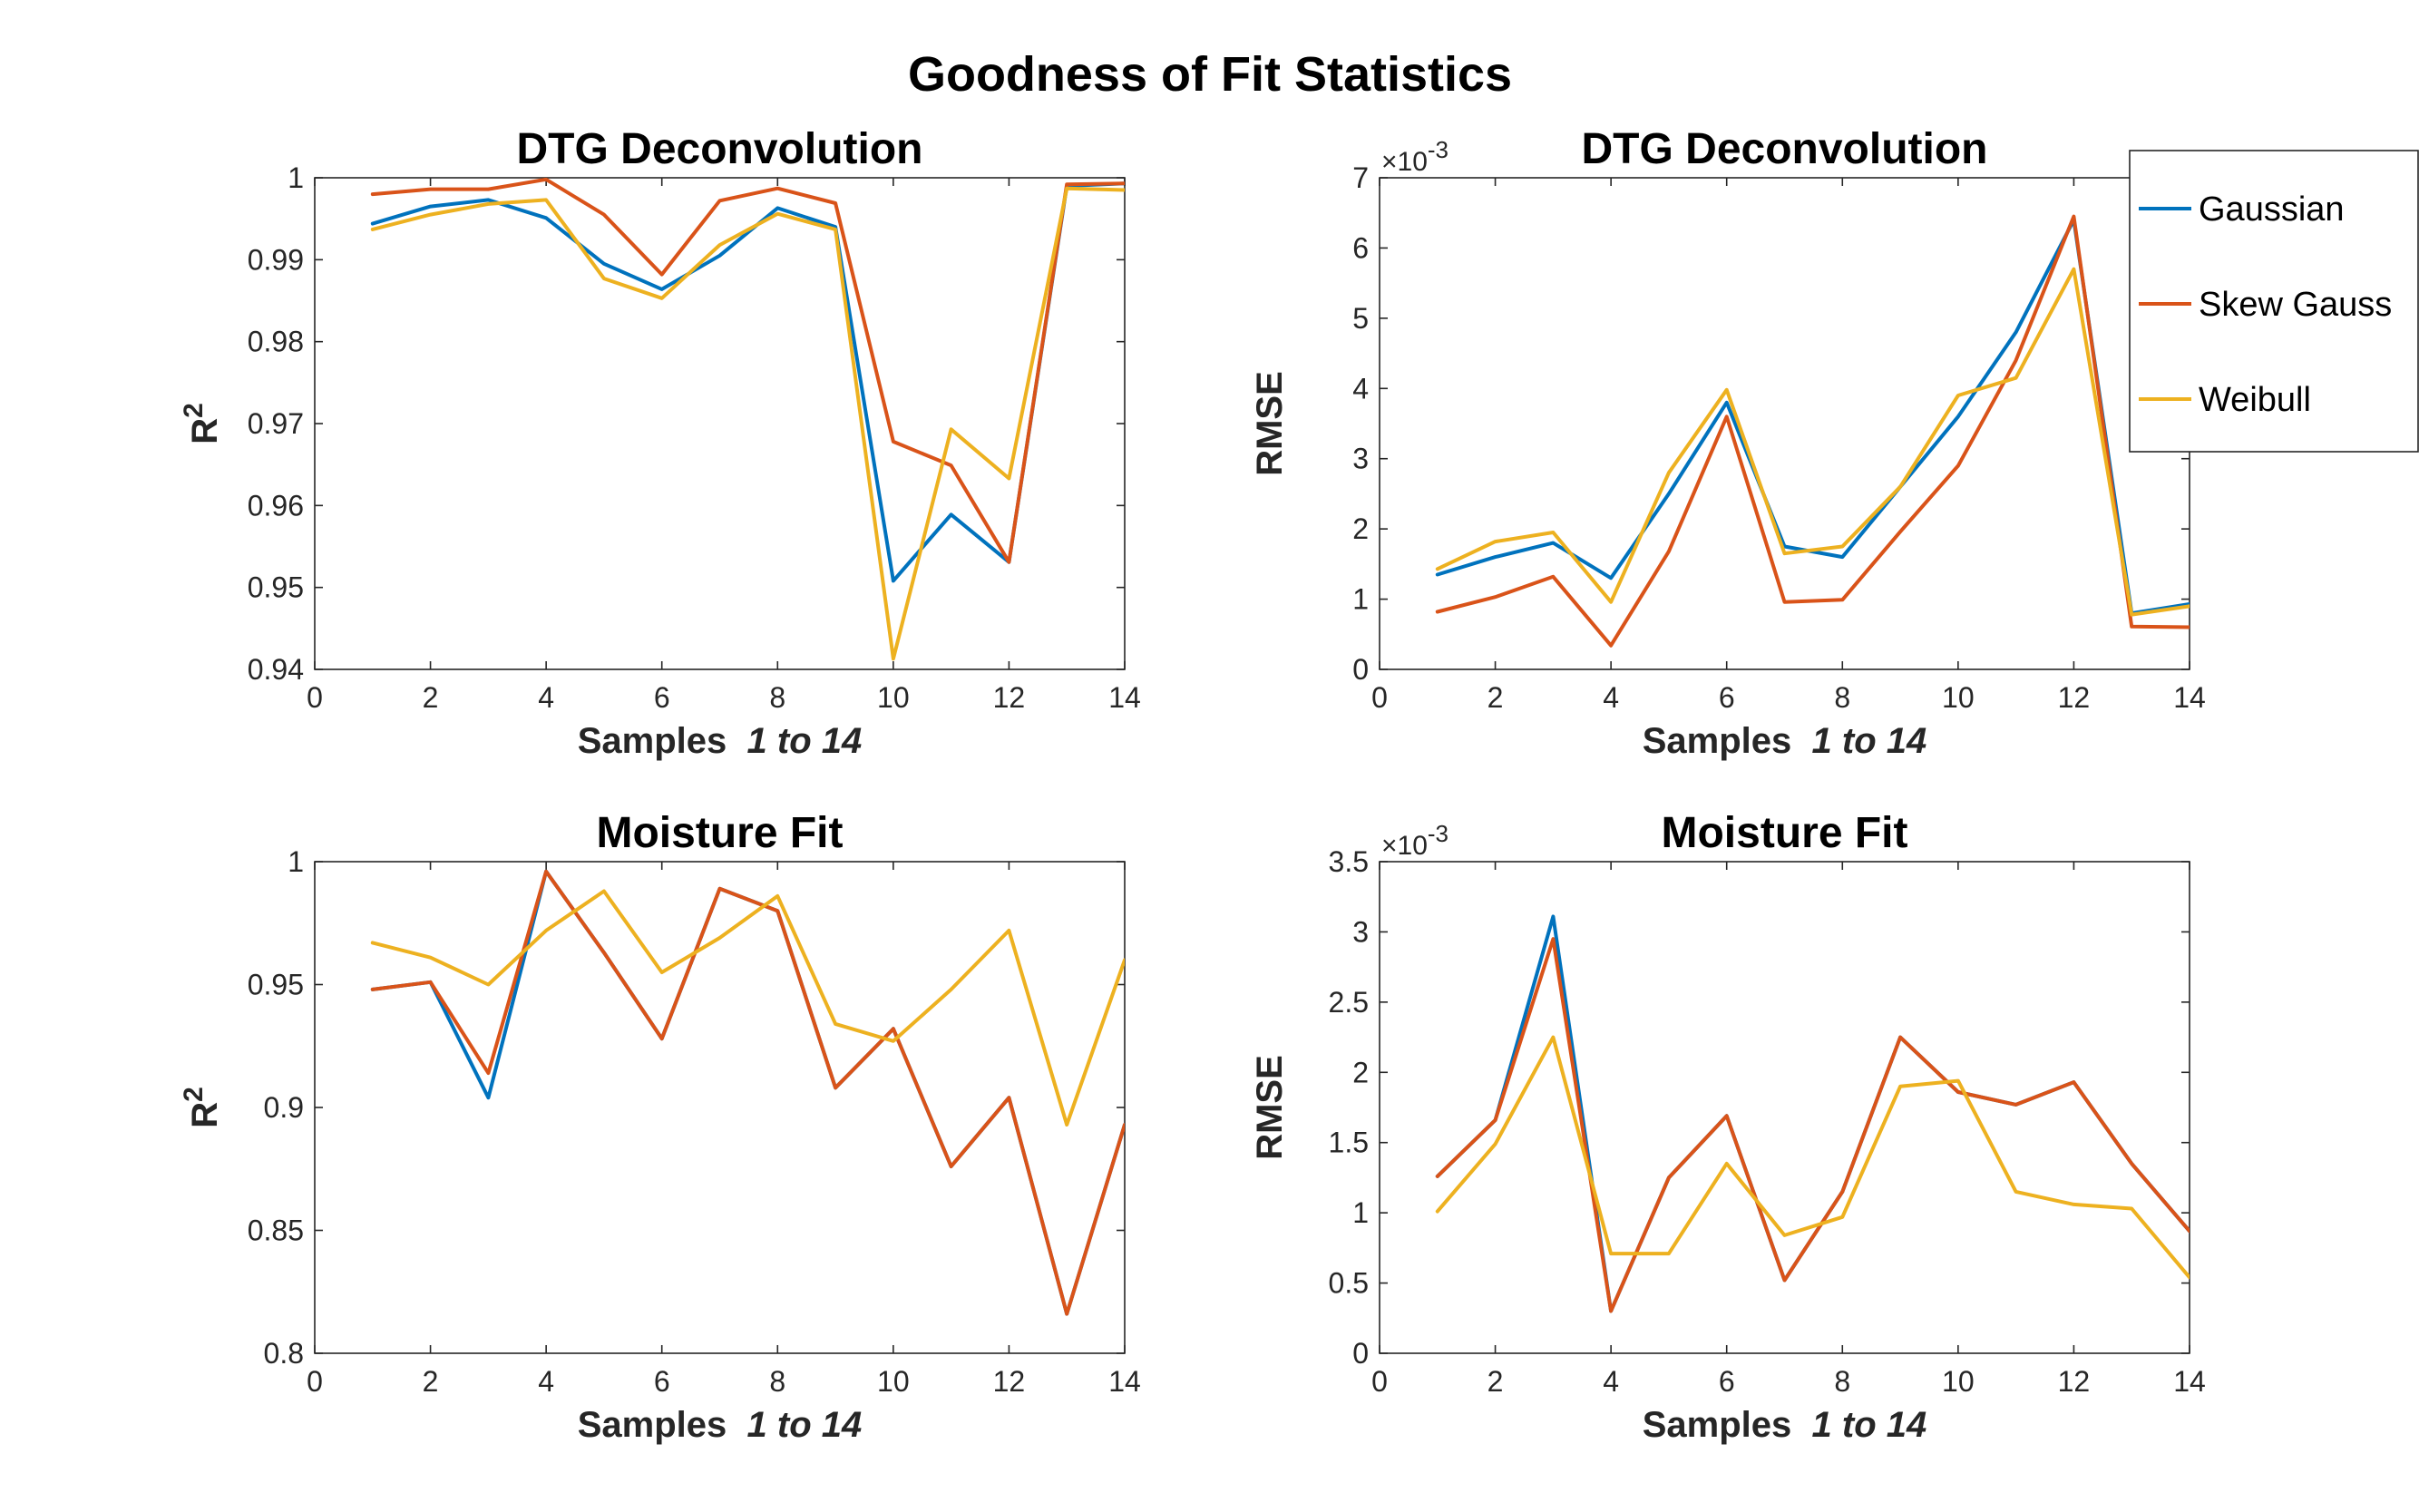 Image resolution: width=2419 pixels, height=1512 pixels. What do you see at coordinates (1349, 1002) in the screenshot?
I see `y-tick-label: 2.5` at bounding box center [1349, 1002].